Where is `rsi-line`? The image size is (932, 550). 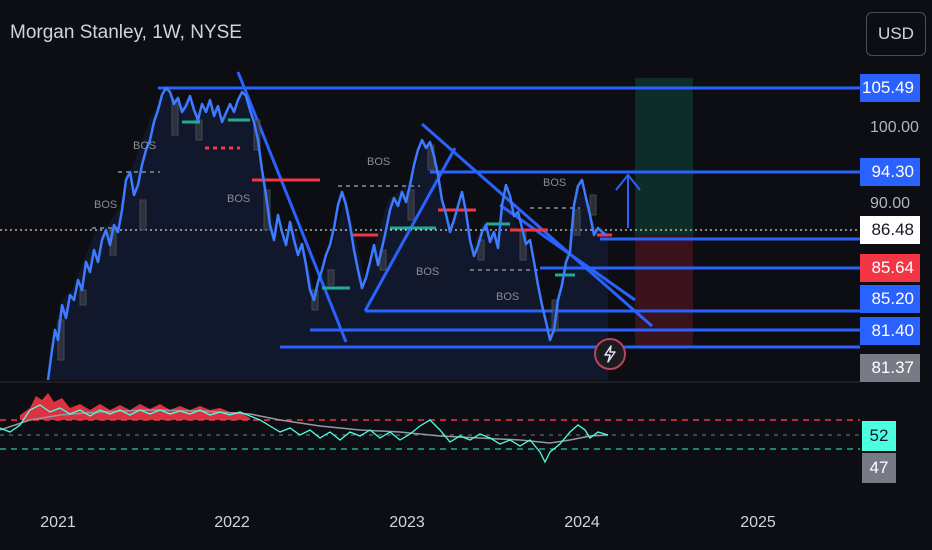 rsi-line is located at coordinates (304, 434).